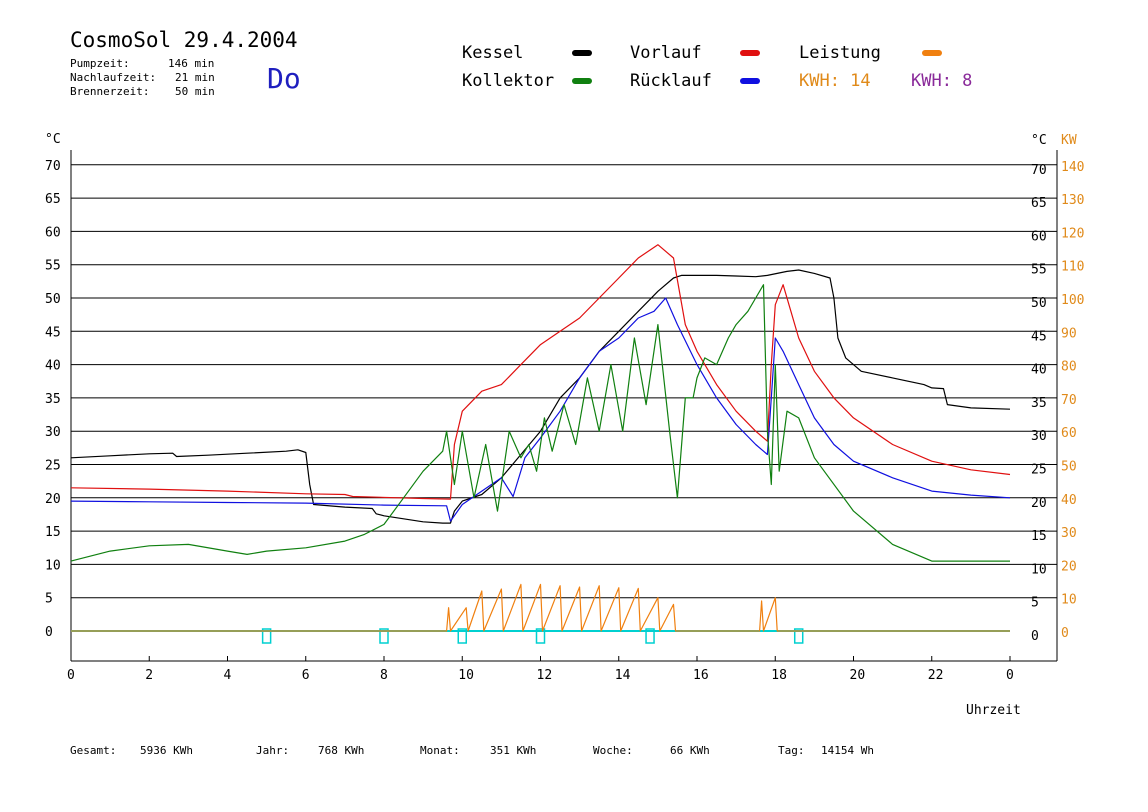  What do you see at coordinates (582, 81) in the screenshot?
I see `legend-swatch-kollektor` at bounding box center [582, 81].